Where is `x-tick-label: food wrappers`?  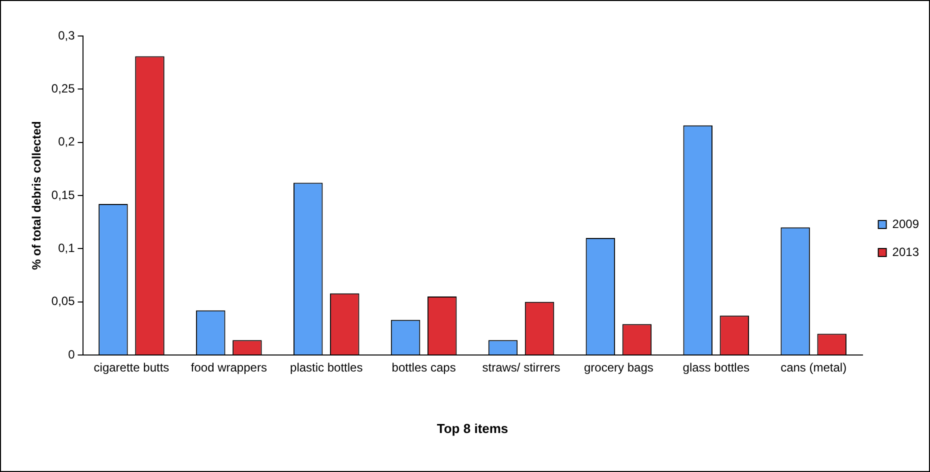 x-tick-label: food wrappers is located at coordinates (228, 367).